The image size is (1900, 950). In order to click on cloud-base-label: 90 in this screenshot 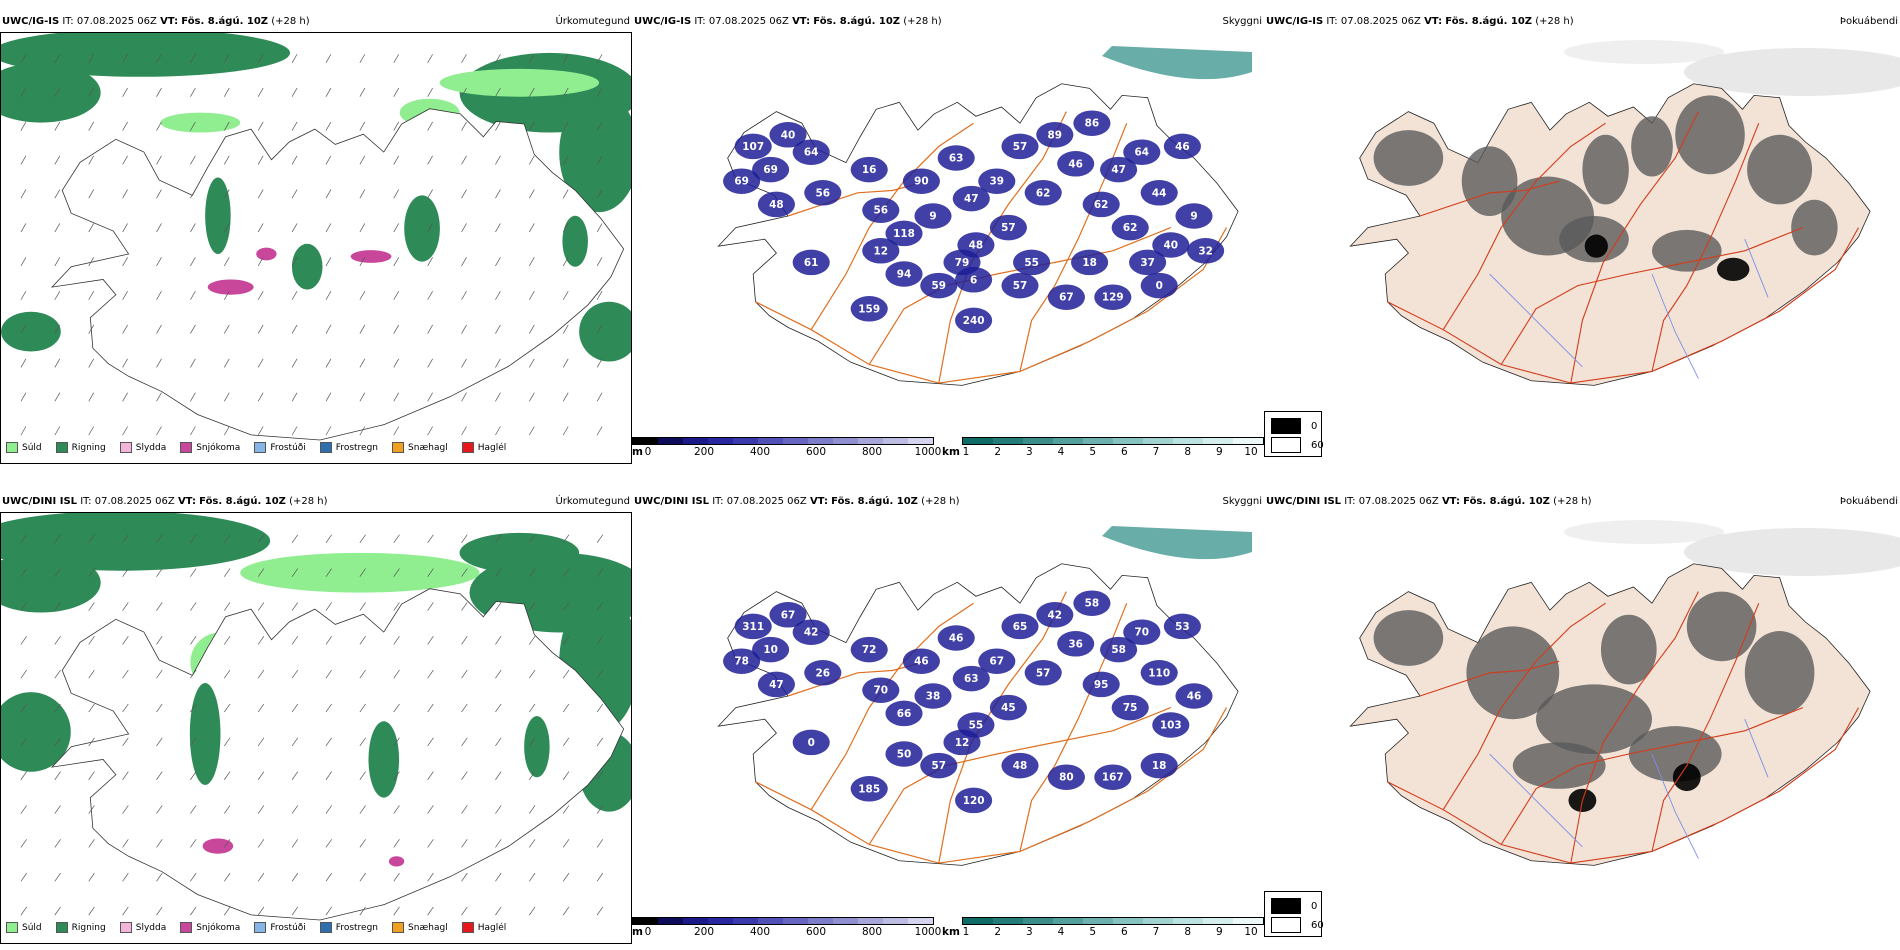, I will do `click(921, 182)`.